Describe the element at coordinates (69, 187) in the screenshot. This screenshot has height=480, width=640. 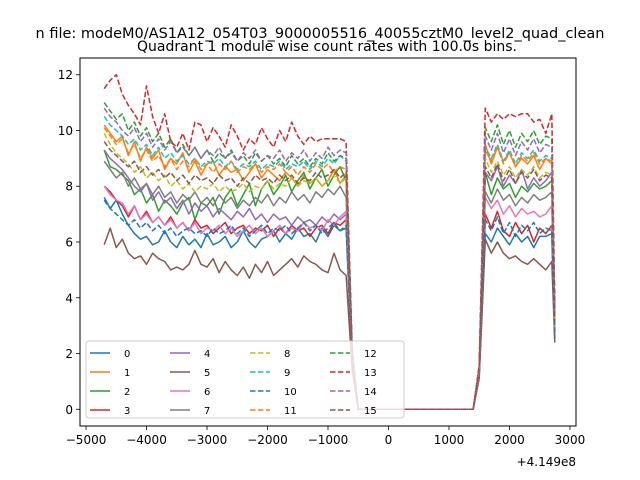
I see `y-tick-label: 8` at that location.